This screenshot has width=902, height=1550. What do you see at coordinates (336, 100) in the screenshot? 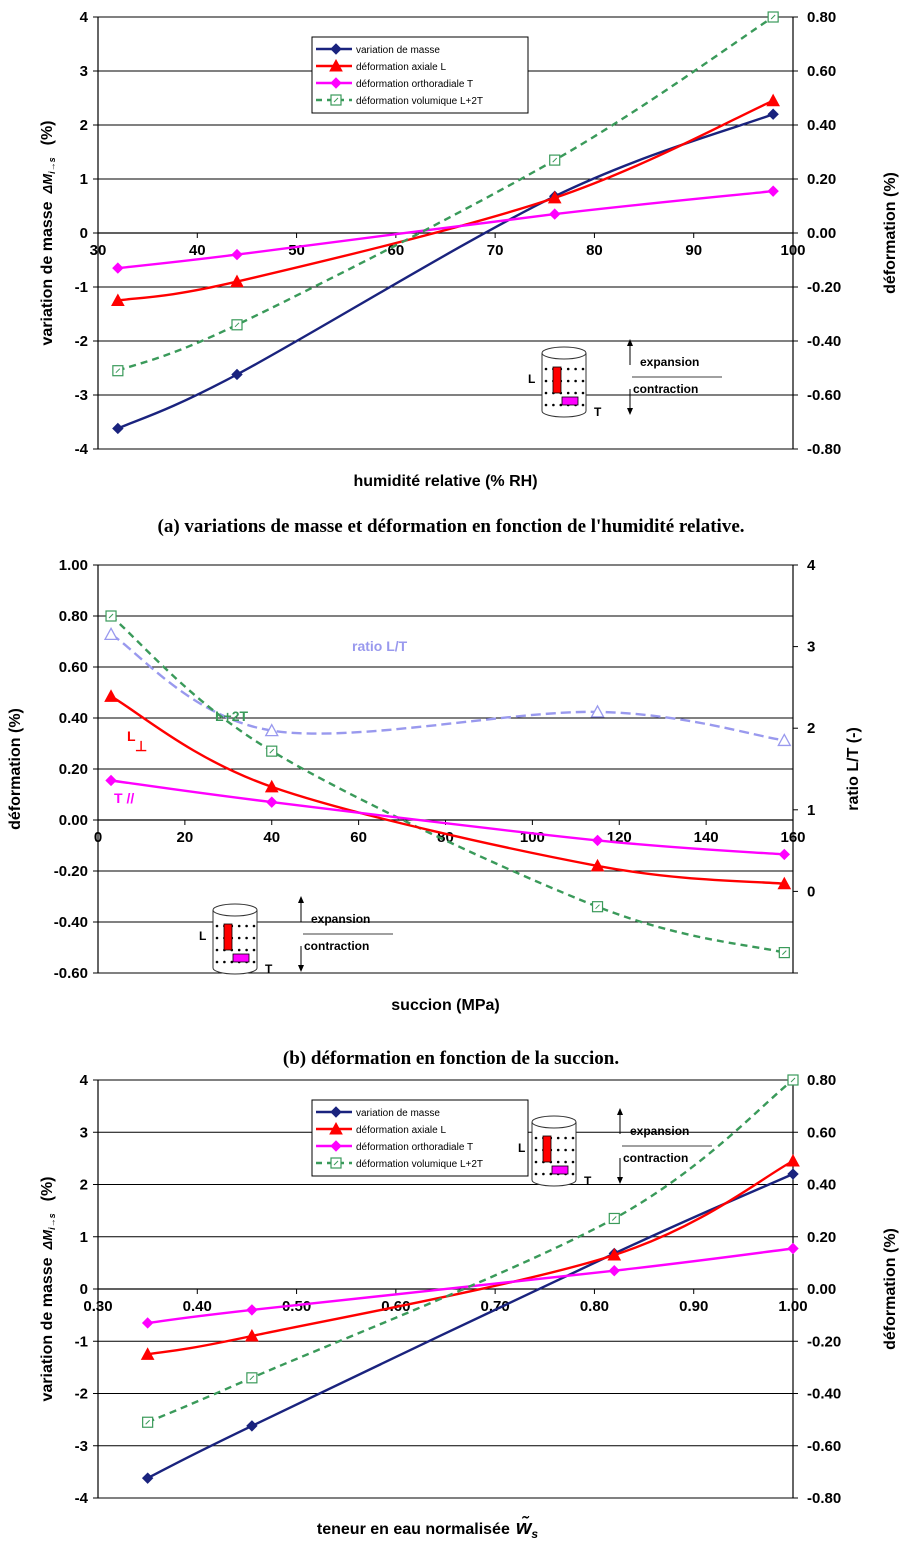
I see `chart-a-legend-marker-tick` at bounding box center [336, 100].